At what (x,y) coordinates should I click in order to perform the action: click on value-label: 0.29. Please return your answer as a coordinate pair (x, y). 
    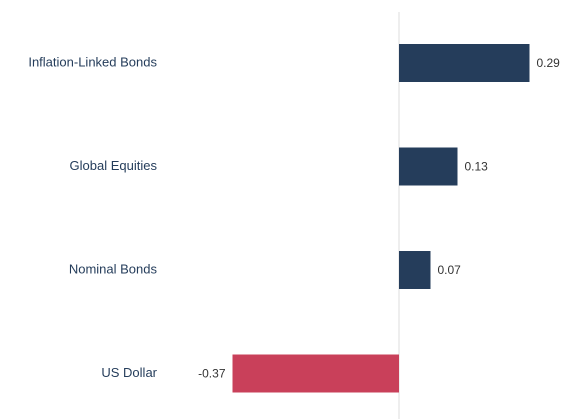
    Looking at the image, I should click on (549, 63).